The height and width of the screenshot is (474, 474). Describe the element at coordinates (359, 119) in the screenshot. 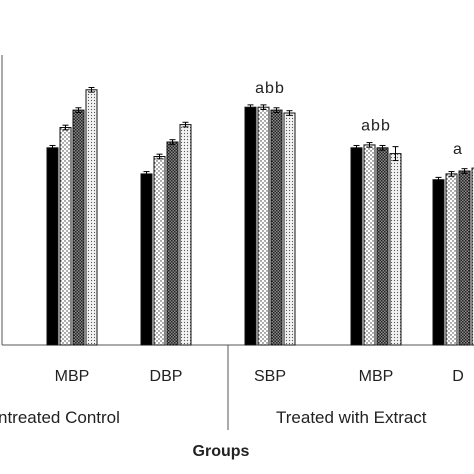

I see `annotation-layer: abb abb a` at that location.